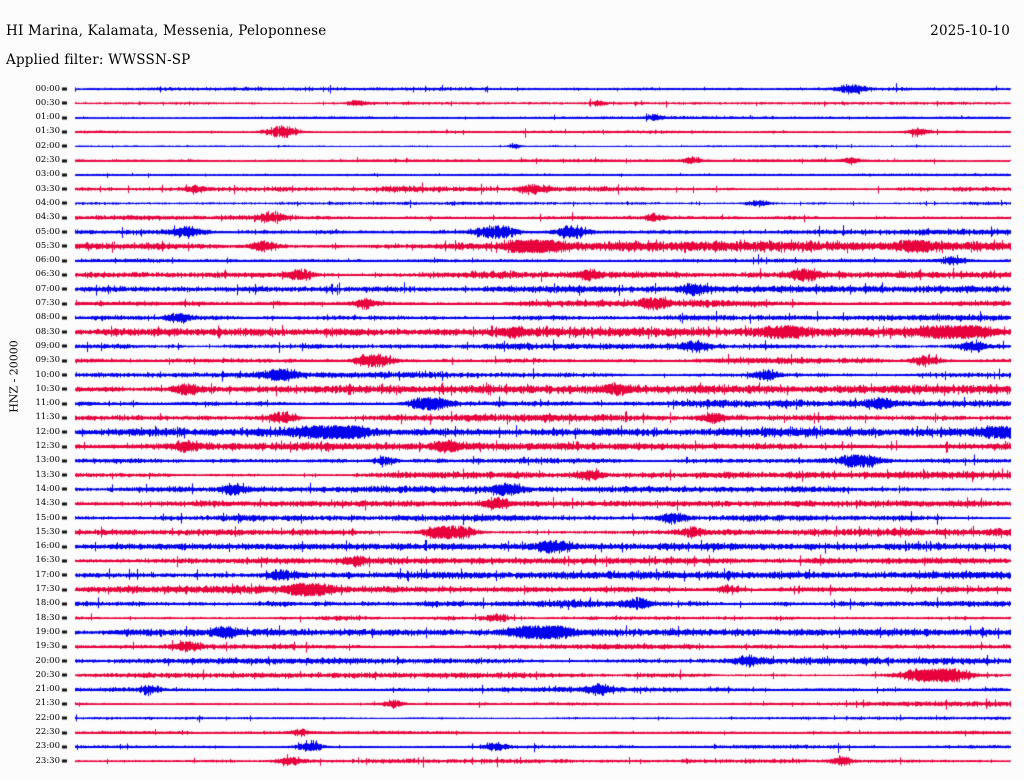  Describe the element at coordinates (48, 174) in the screenshot. I see `time-tick-label: 03:00` at that location.